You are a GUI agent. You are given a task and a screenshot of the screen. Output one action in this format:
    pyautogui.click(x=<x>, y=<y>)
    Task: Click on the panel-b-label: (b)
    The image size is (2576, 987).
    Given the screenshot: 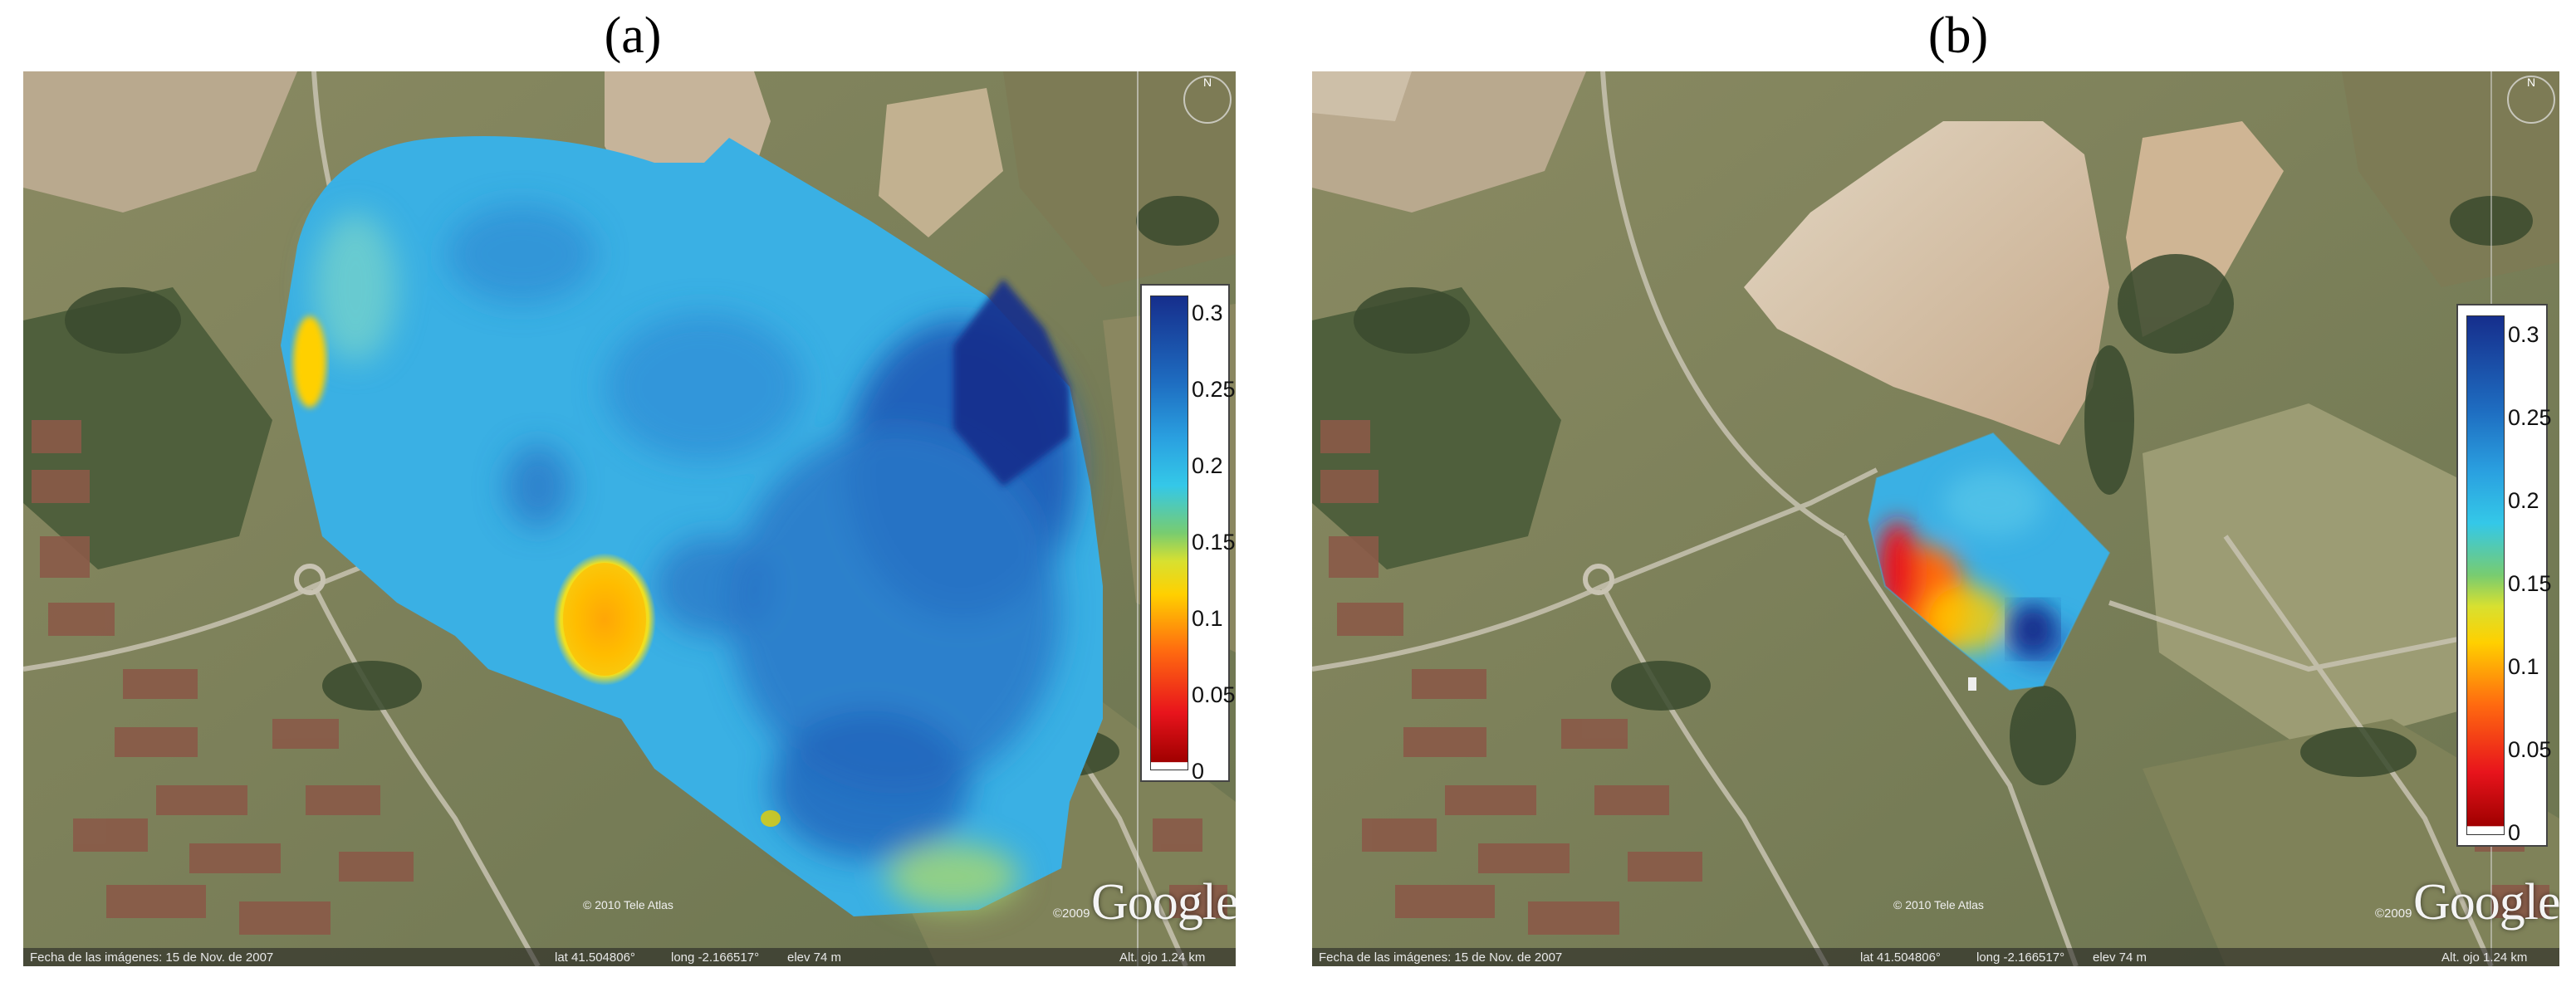 What is the action you would take?
    pyautogui.click(x=1958, y=35)
    